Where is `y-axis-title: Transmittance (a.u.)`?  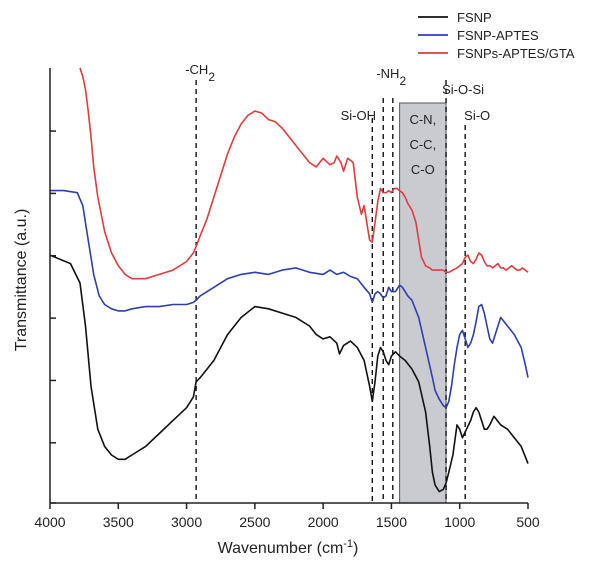 y-axis-title: Transmittance (a.u.) is located at coordinates (21, 280).